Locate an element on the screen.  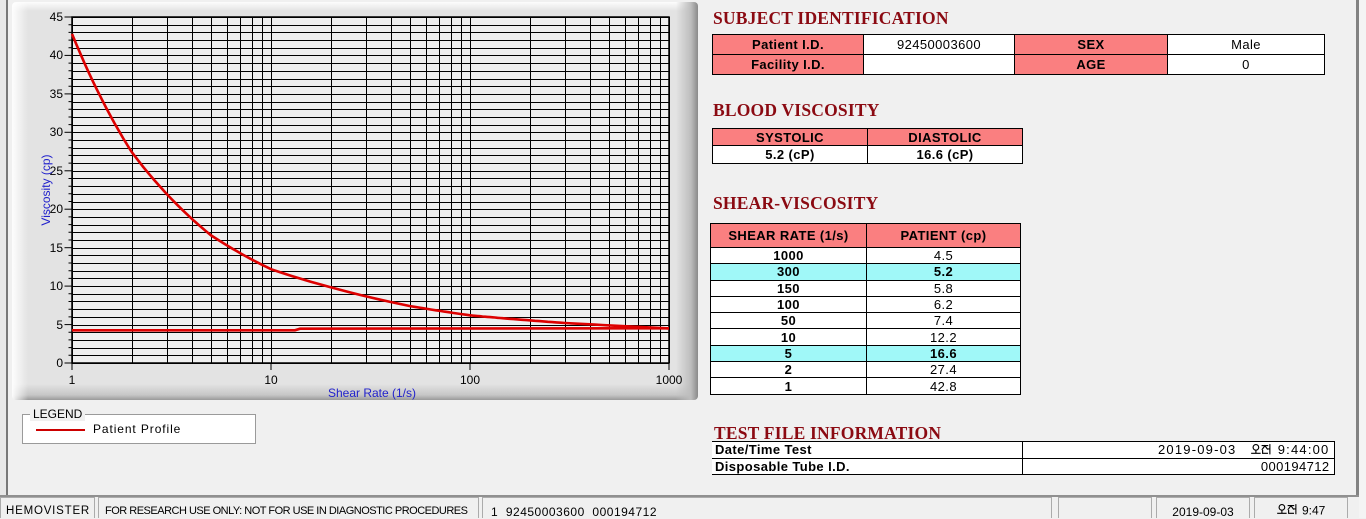
svg-text: Viscosity (cp) is located at coordinates (46, 189).